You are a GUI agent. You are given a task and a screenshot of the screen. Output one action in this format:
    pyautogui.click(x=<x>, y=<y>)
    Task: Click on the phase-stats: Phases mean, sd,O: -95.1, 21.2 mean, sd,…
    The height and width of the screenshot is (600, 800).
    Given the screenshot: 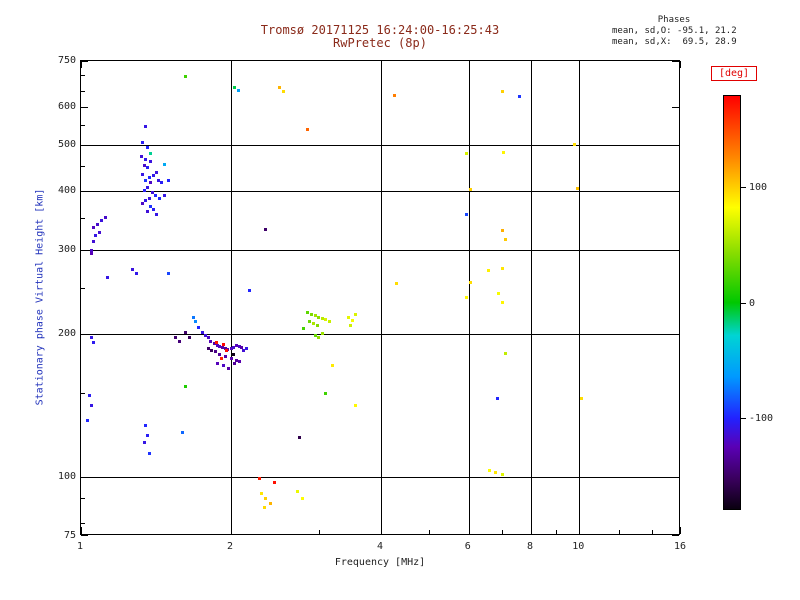 What is the action you would take?
    pyautogui.click(x=674, y=31)
    